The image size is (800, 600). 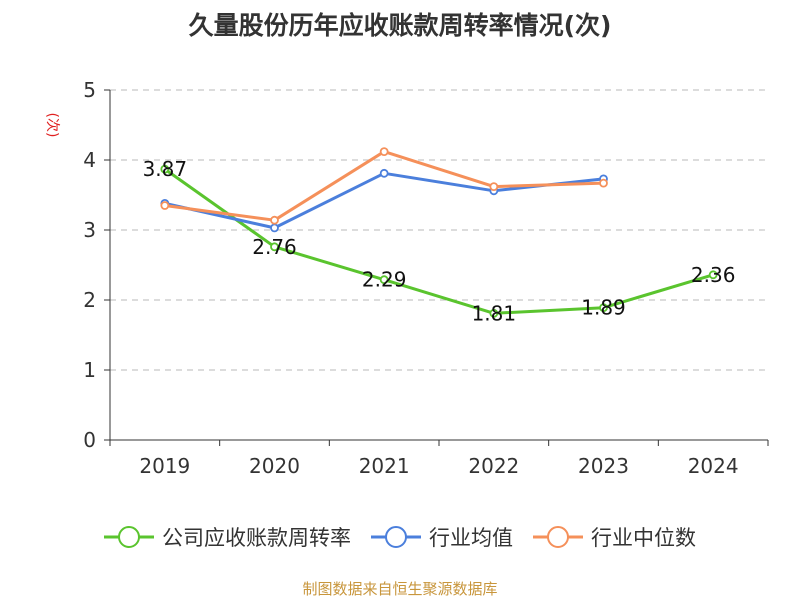 I want to click on legend-item-0: 公司应收账款周转率, so click(x=227, y=538).